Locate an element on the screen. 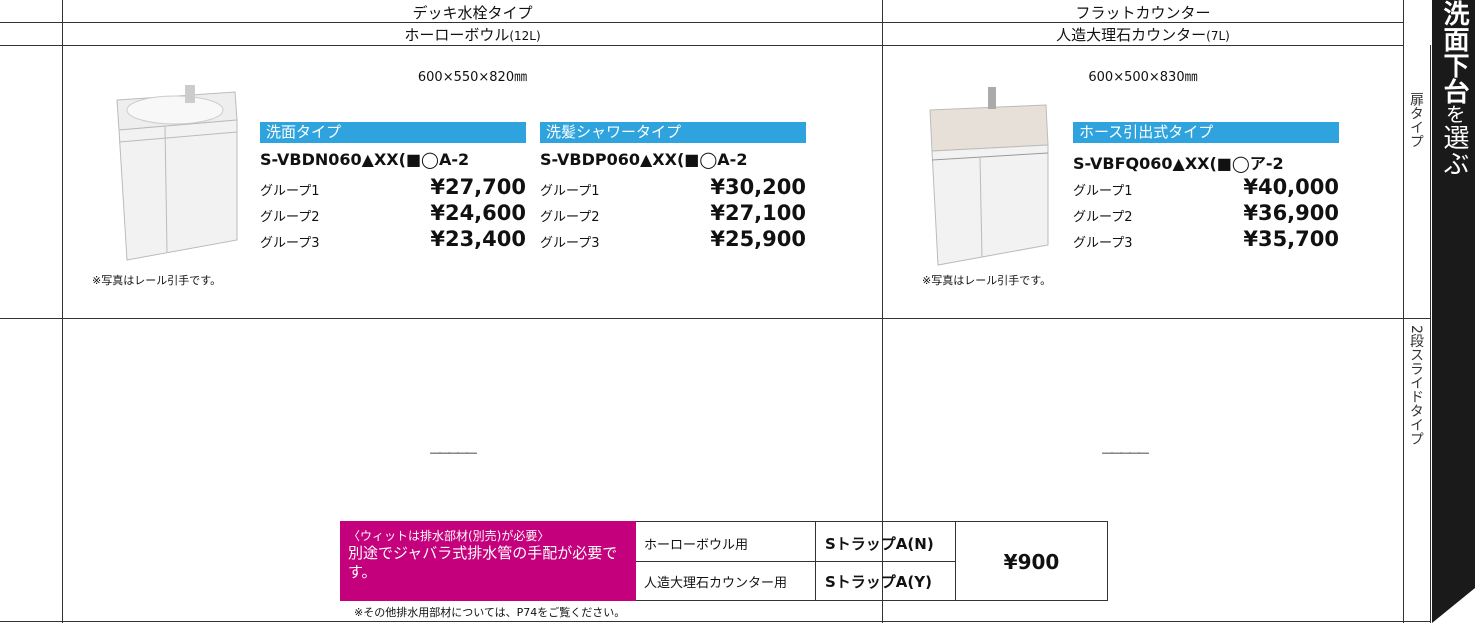 The height and width of the screenshot is (623, 1475). model: S-VBDN060▲XX(■◯A-2 is located at coordinates (365, 159).